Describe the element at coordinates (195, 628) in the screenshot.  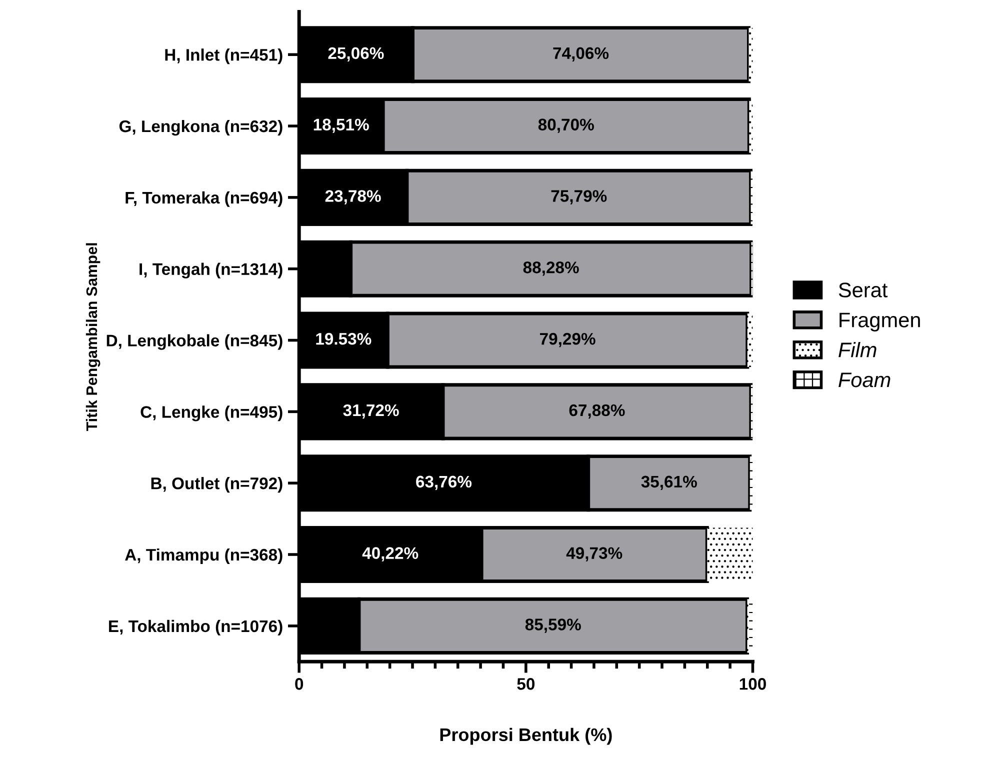
I see `y-tick-label: E, Tokalimbo (n=1076)` at that location.